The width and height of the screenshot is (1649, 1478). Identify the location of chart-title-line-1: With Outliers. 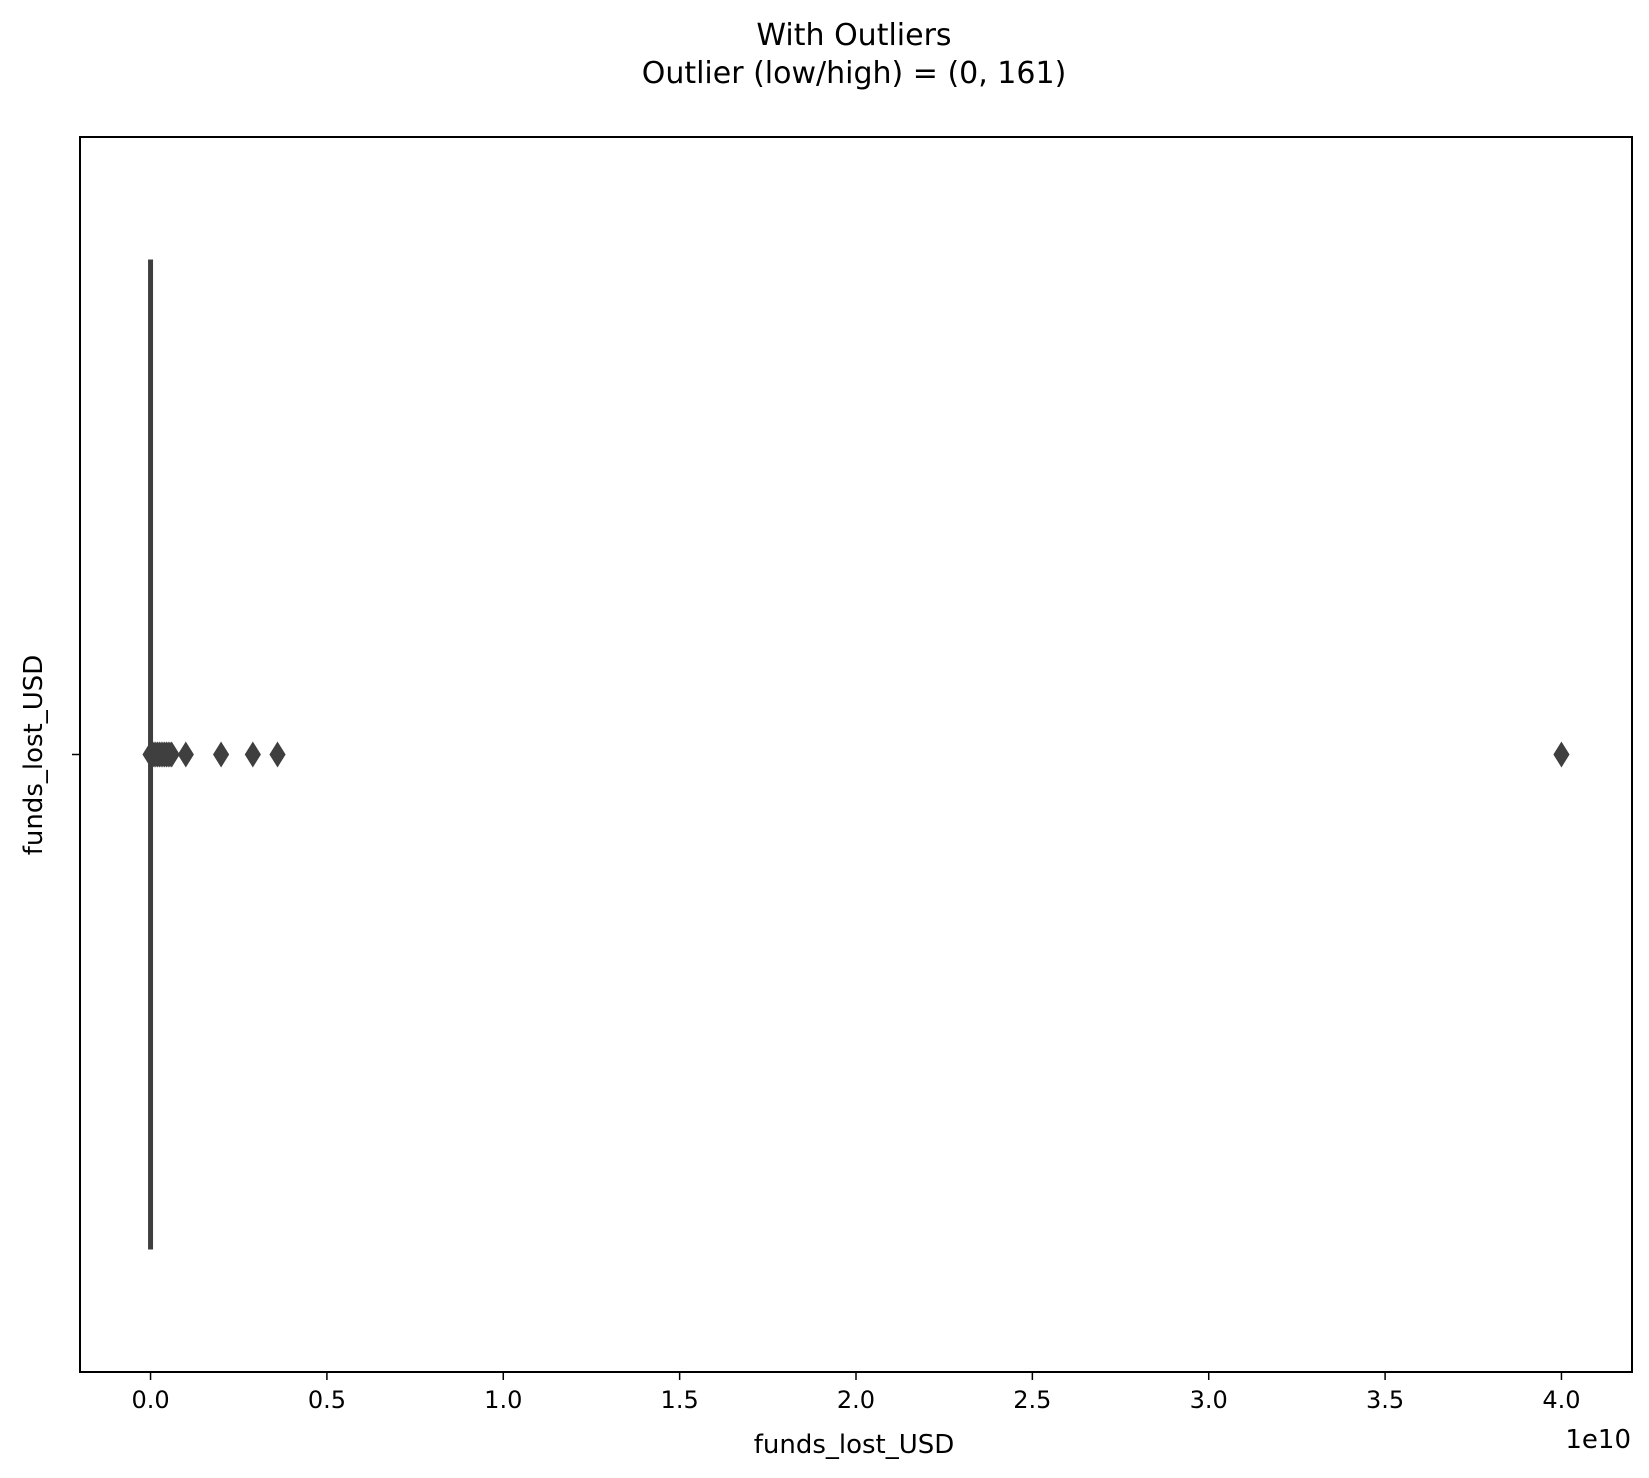
(853, 35).